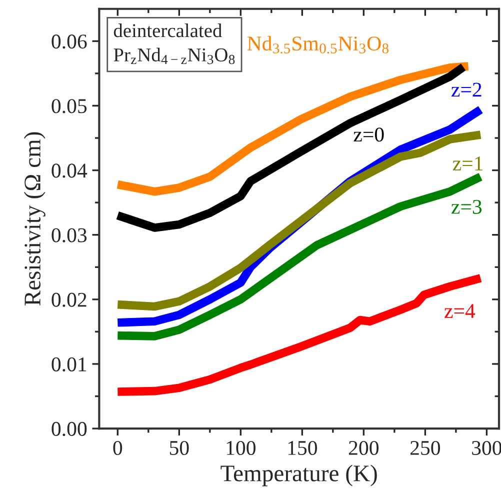 Image resolution: width=501 pixels, height=492 pixels. What do you see at coordinates (179, 447) in the screenshot?
I see `x-tick-label: 50` at bounding box center [179, 447].